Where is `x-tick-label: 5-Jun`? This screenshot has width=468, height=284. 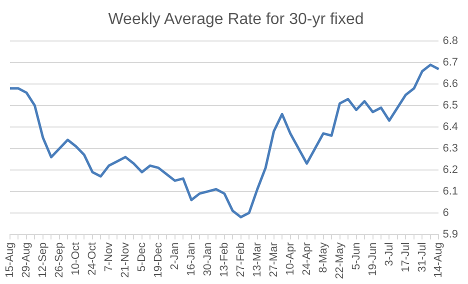
x-tick-label: 5-Jun is located at coordinates (356, 256).